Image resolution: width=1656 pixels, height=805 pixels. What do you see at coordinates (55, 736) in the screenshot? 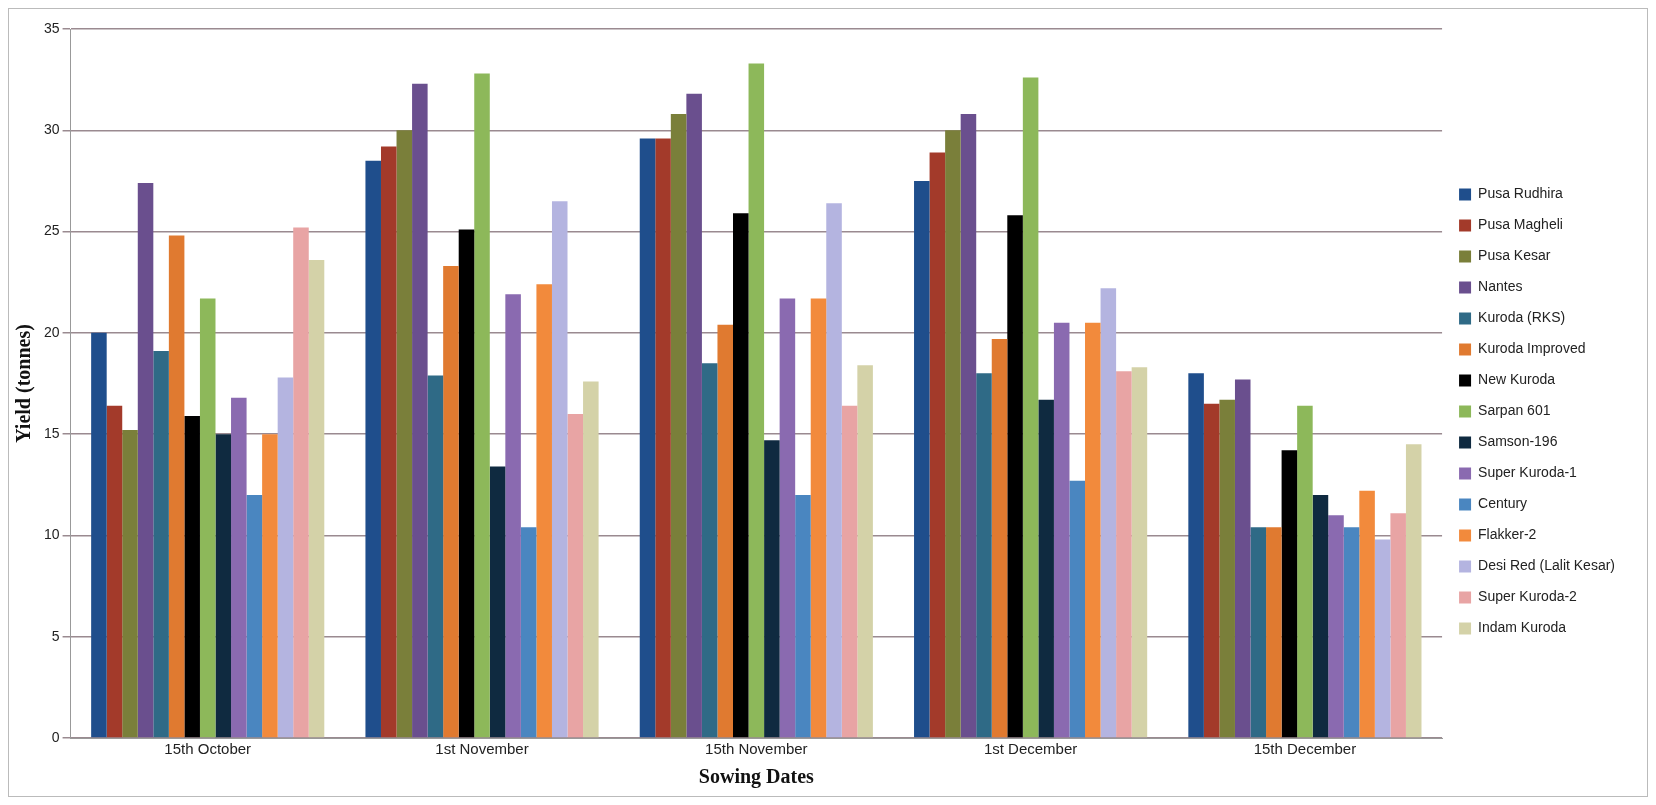
I see `y-tick-label: 0` at bounding box center [55, 736].